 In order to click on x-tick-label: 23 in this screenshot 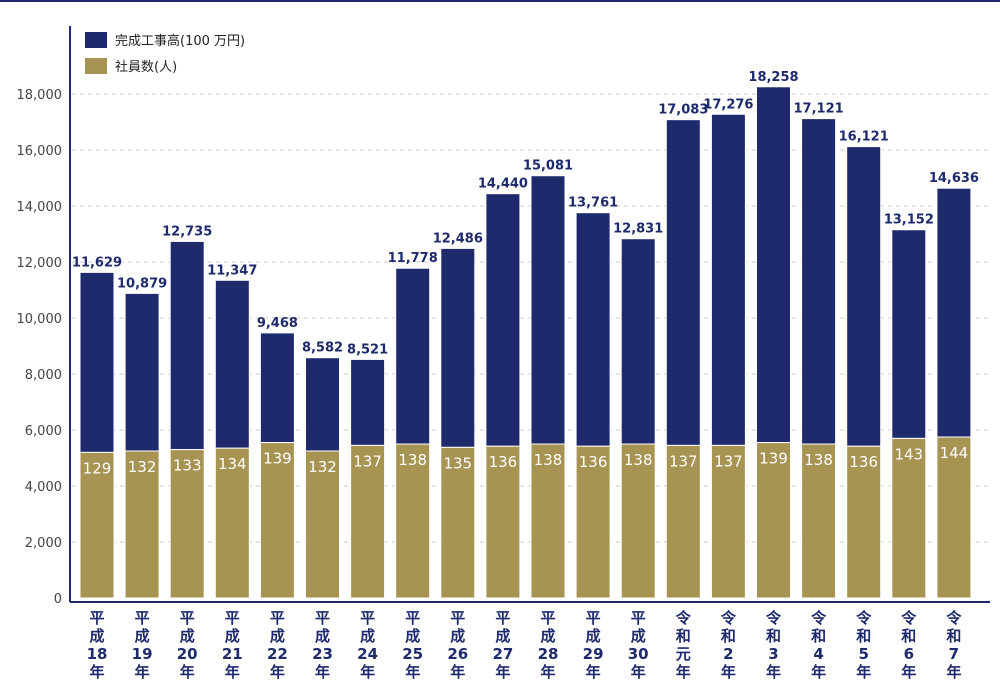, I will do `click(322, 654)`.